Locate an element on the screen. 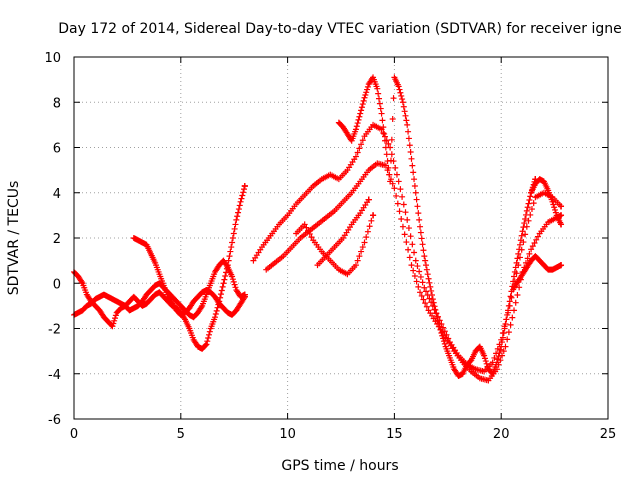  y-tick-label: 0 is located at coordinates (57, 284).